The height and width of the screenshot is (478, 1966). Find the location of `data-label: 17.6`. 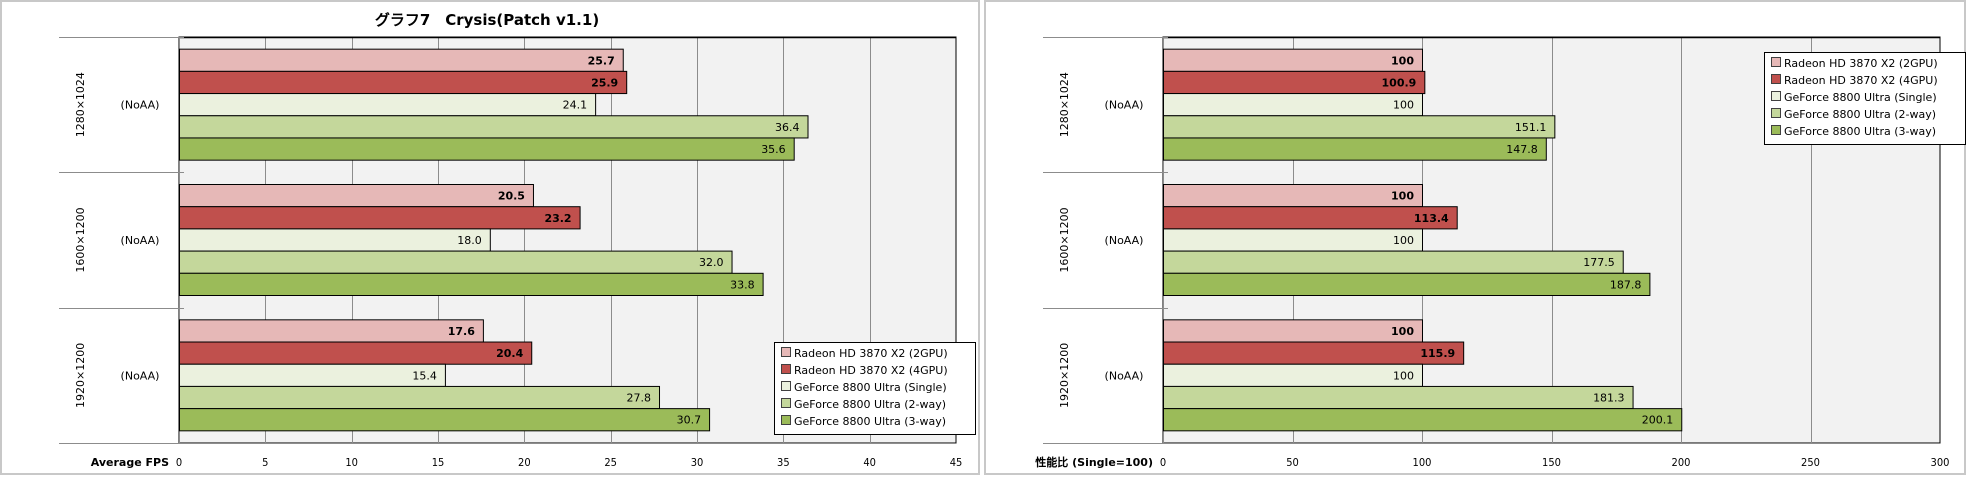

data-label: 17.6 is located at coordinates (461, 331).